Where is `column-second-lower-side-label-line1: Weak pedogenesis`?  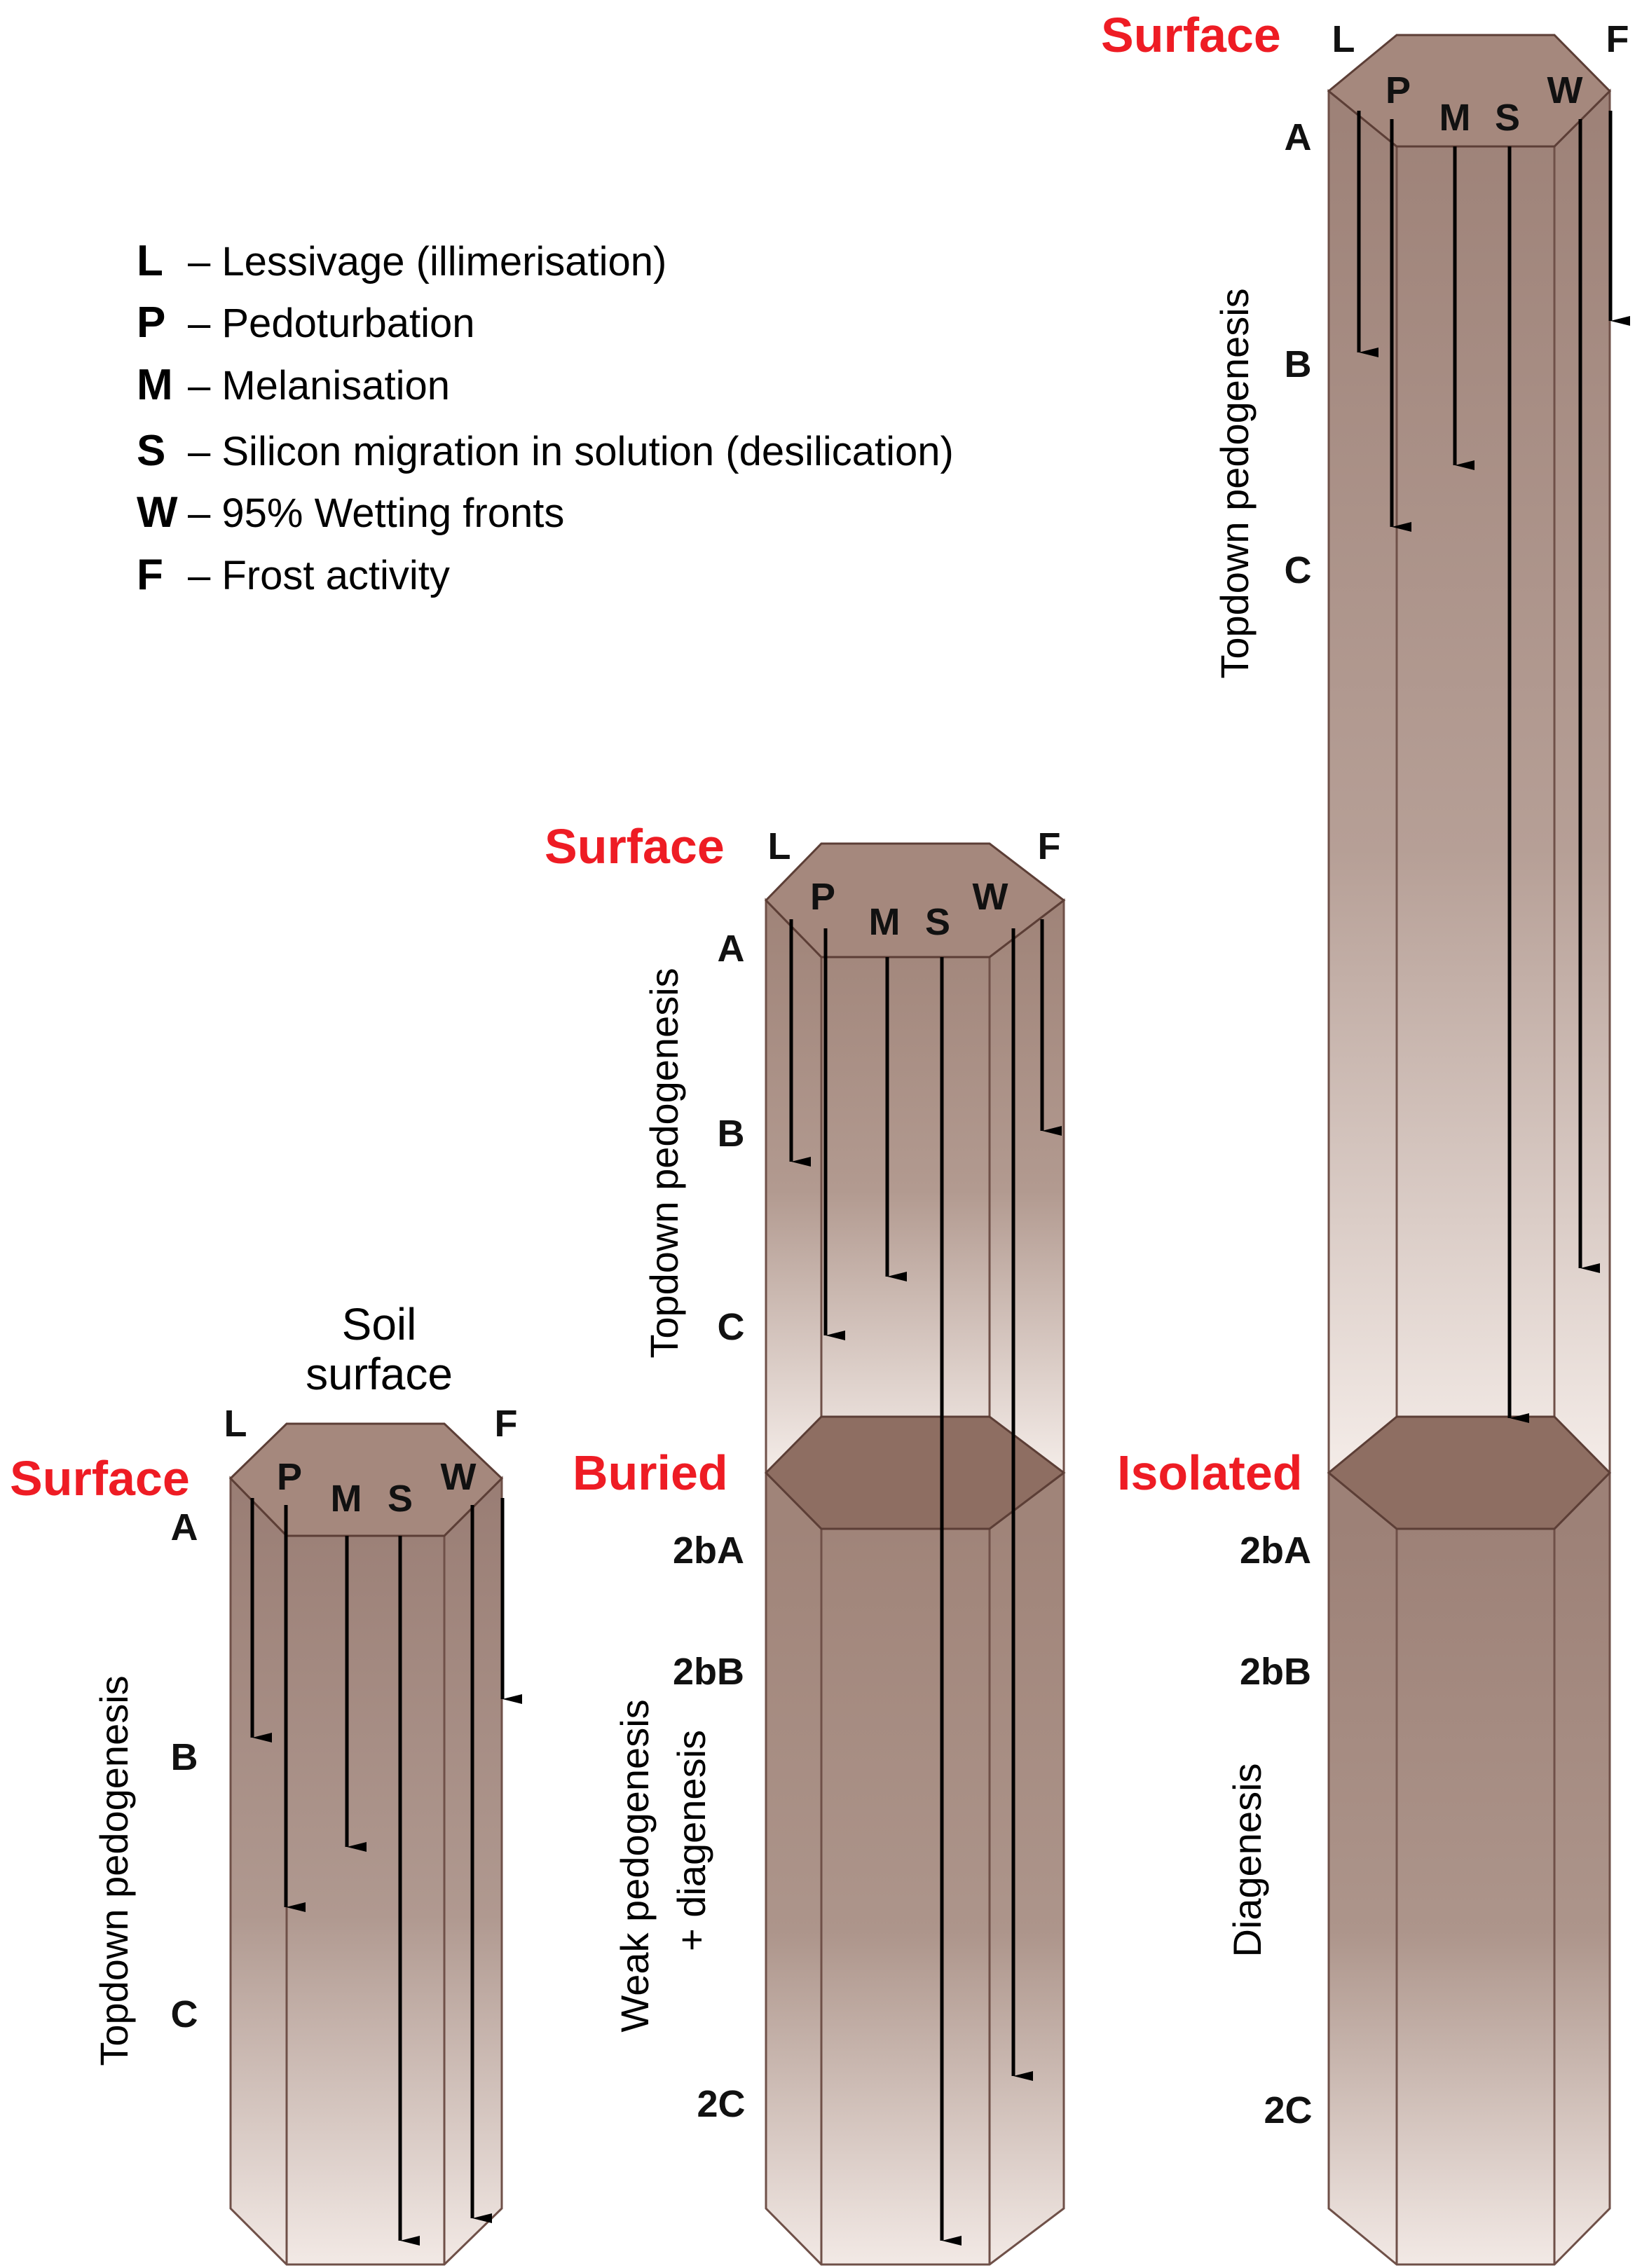
column-second-lower-side-label-line1: Weak pedogenesis is located at coordinates (635, 1865).